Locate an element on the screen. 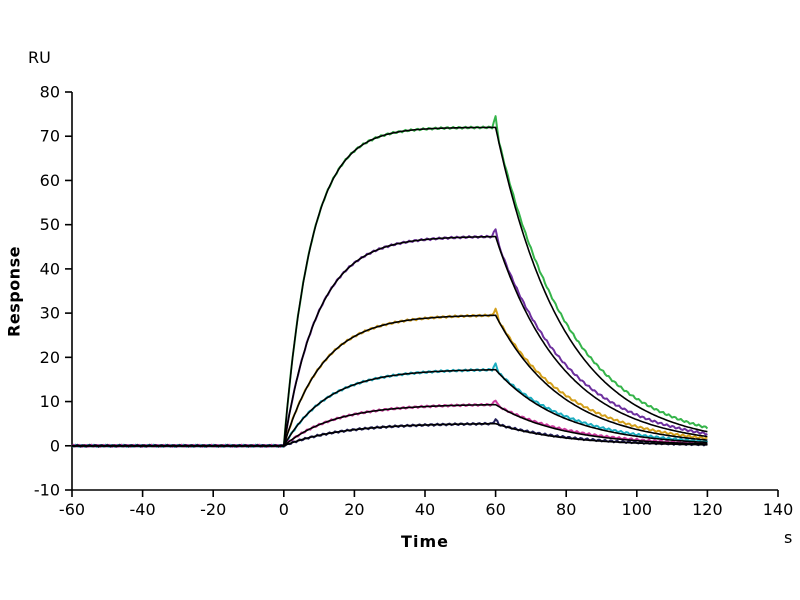 Image resolution: width=800 pixels, height=600 pixels. x-tick-label: 120 is located at coordinates (707, 509).